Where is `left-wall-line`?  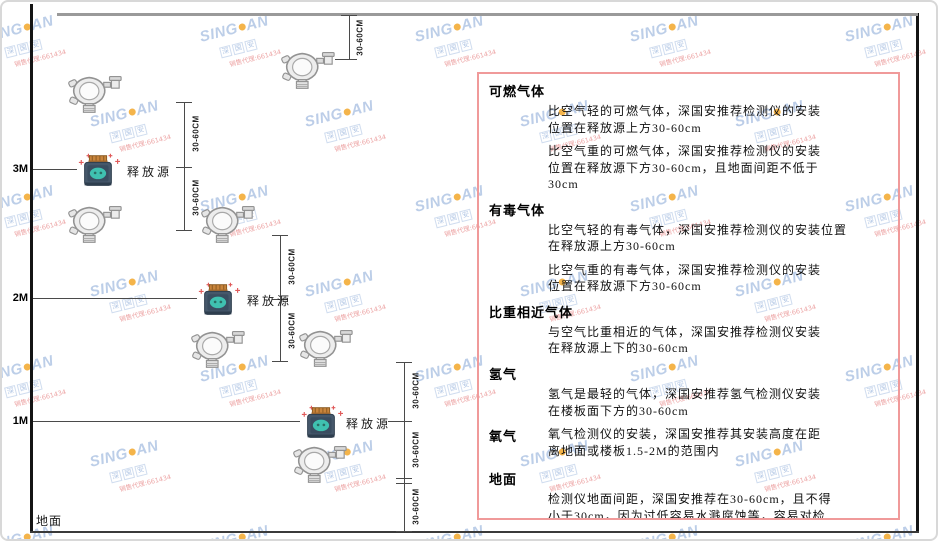 left-wall-line is located at coordinates (31, 268).